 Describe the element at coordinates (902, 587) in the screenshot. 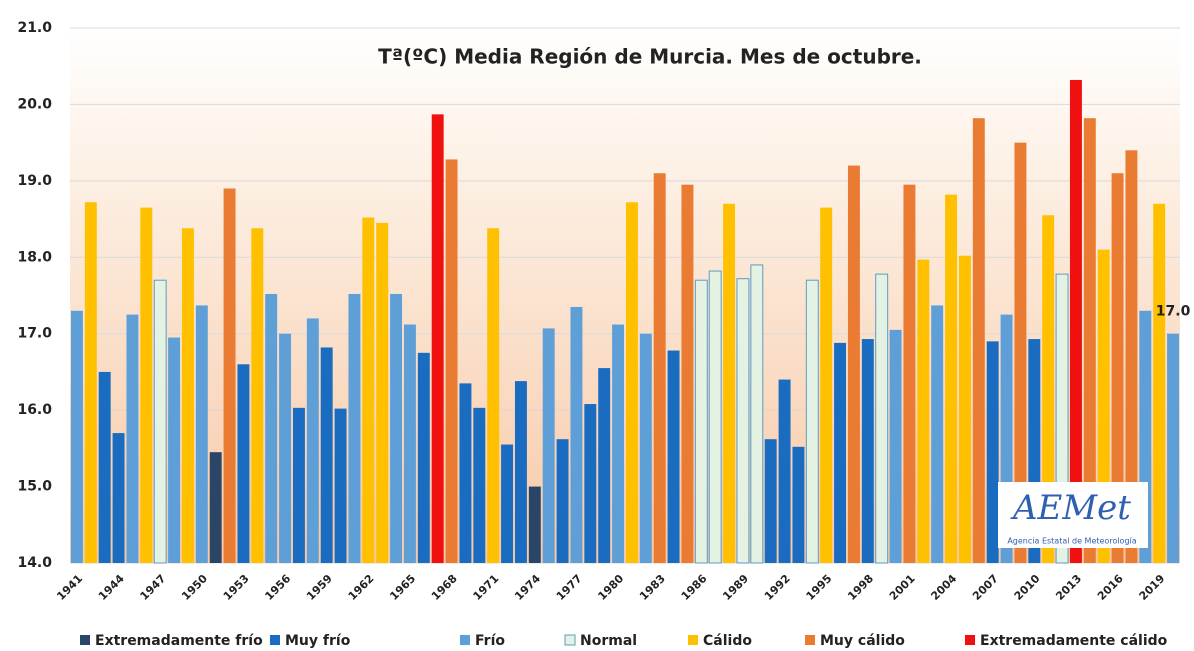

I see `x-tick-label: 2001` at that location.